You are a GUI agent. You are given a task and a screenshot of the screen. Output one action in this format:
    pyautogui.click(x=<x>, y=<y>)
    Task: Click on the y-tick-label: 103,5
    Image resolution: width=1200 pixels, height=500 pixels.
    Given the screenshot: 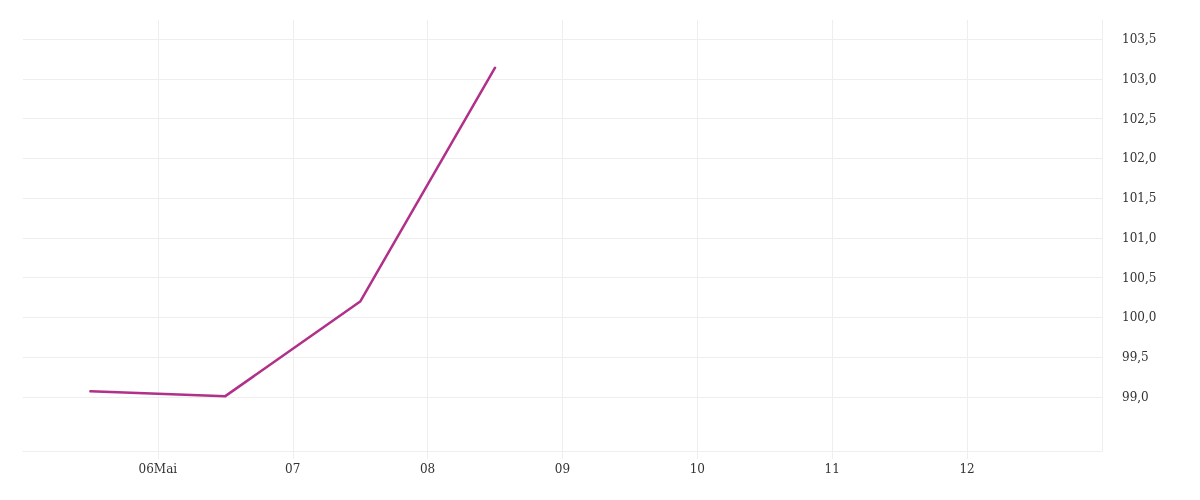 What is the action you would take?
    pyautogui.click(x=1139, y=39)
    